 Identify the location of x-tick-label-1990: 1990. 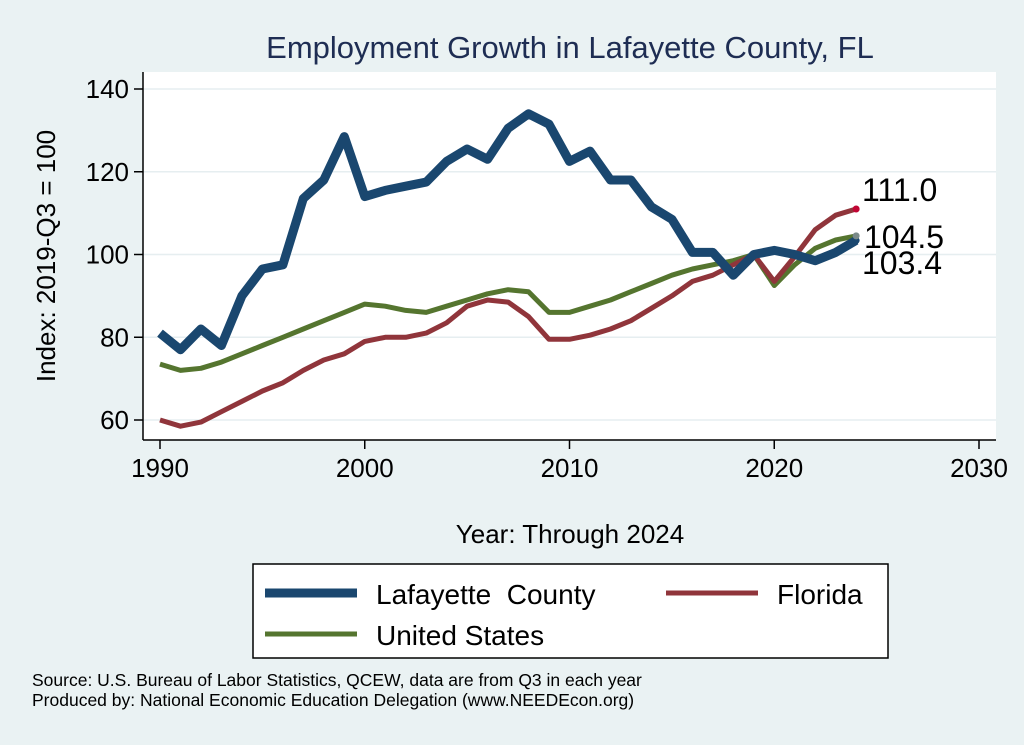
(160, 468).